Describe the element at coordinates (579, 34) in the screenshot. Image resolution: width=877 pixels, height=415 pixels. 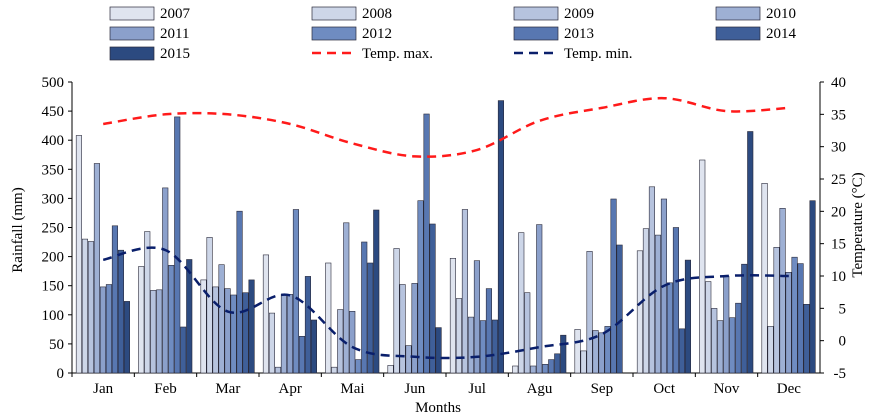
I see `legend-label: 2013` at that location.